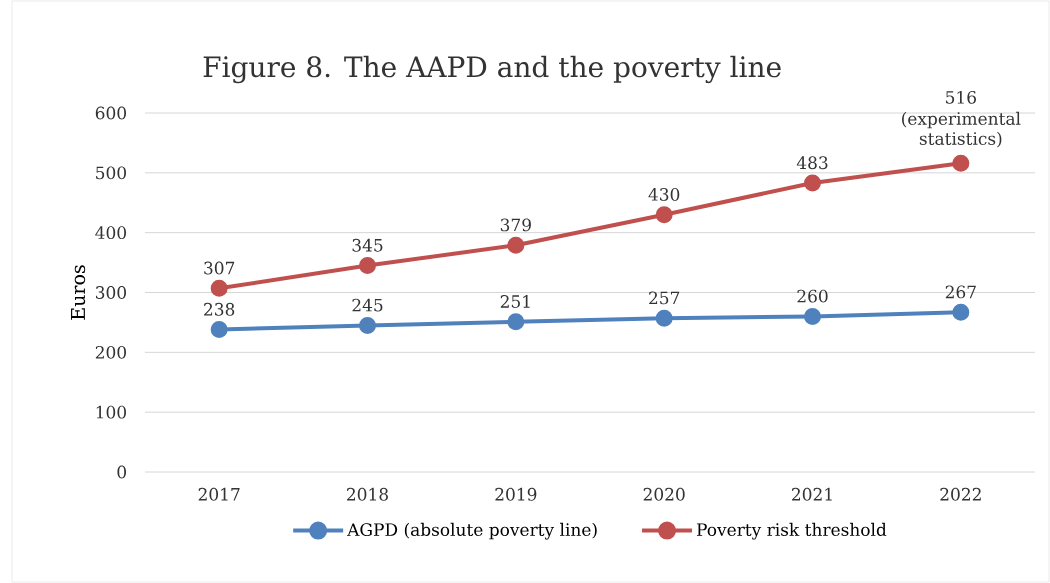 This screenshot has width=1050, height=583. What do you see at coordinates (110, 292) in the screenshot?
I see `y-tick-label: 300` at bounding box center [110, 292].